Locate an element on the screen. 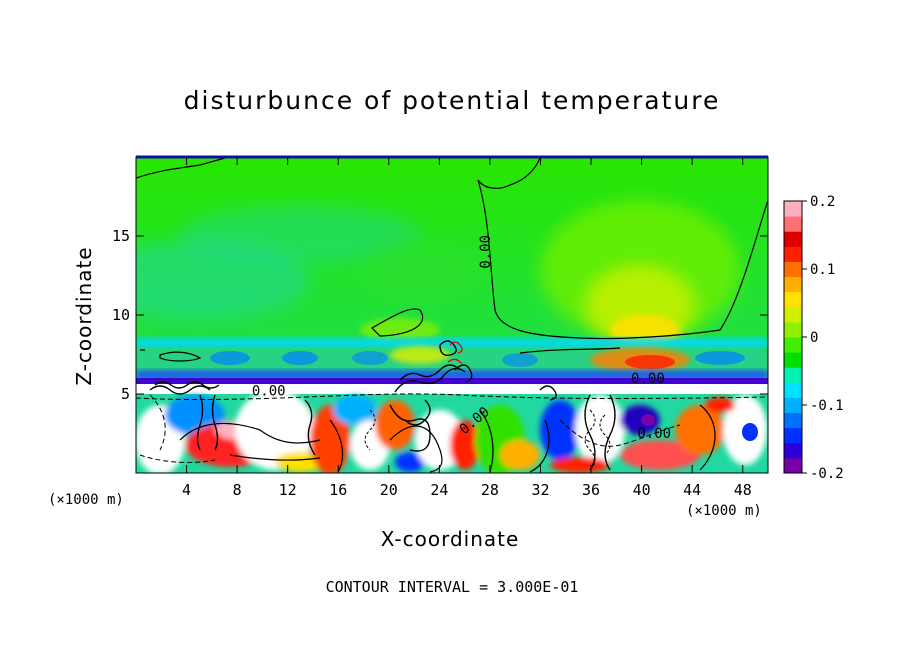 This screenshot has width=904, height=654. colorbar: 0.2 0.1 0 -0.1 -0.2 is located at coordinates (813, 338).